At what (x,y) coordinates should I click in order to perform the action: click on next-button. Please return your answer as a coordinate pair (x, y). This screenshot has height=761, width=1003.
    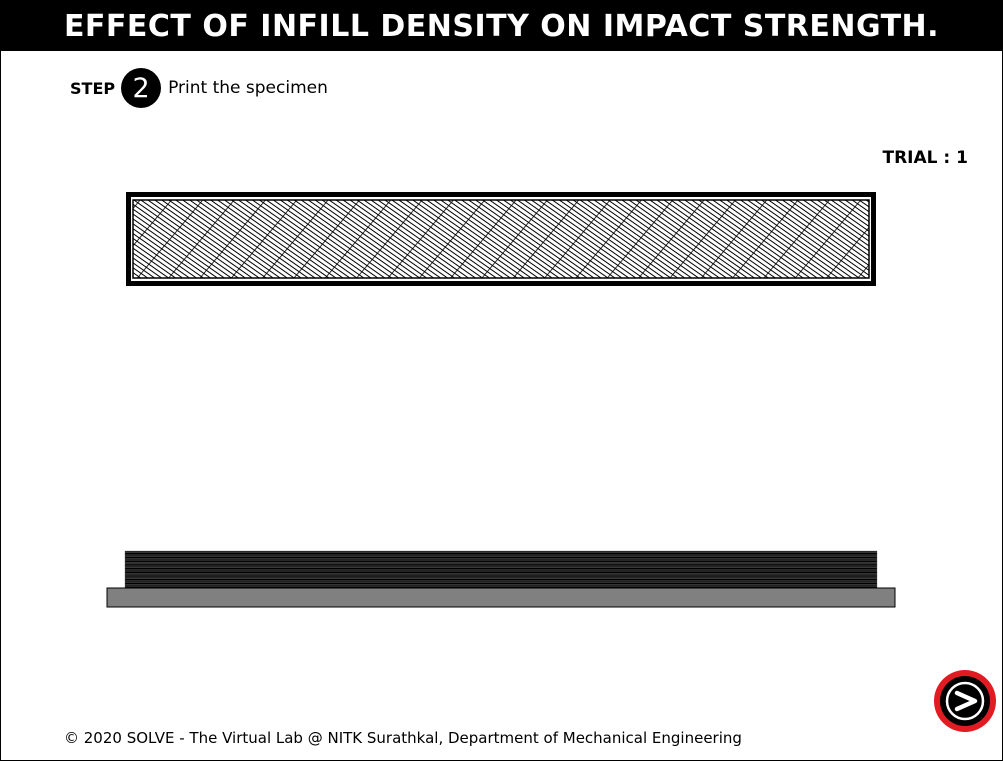
    Looking at the image, I should click on (965, 701).